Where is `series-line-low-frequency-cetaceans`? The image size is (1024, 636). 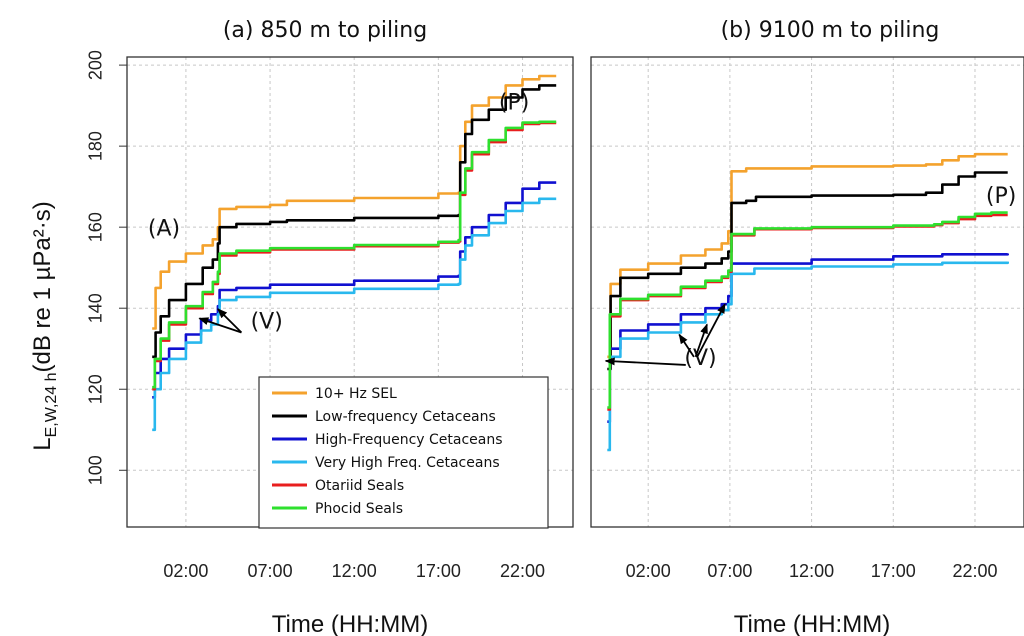
series-line-low-frequency-cetaceans is located at coordinates (807, 271).